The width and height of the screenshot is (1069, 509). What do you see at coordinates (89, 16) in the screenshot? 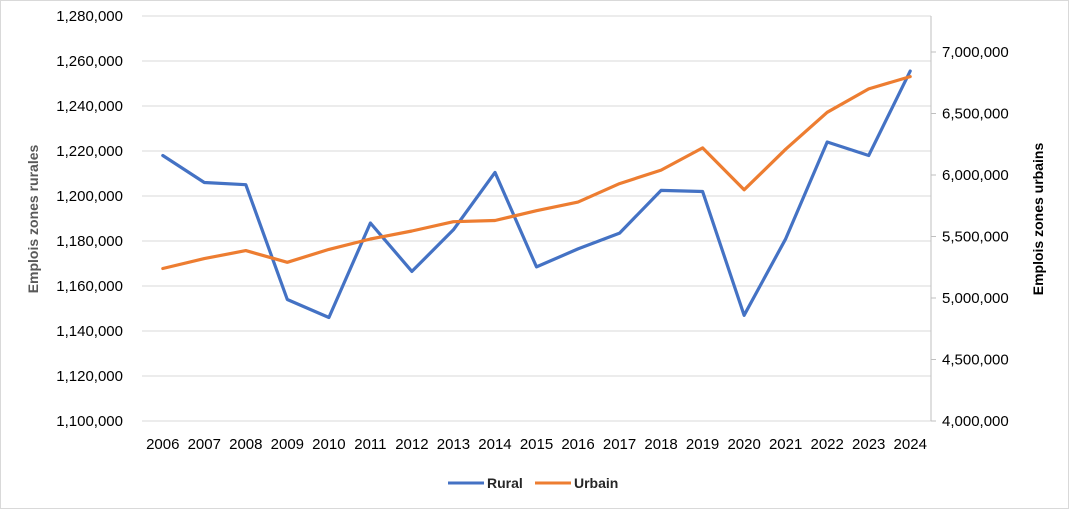
I see `left-tick-label: 1,280,000` at bounding box center [89, 16].